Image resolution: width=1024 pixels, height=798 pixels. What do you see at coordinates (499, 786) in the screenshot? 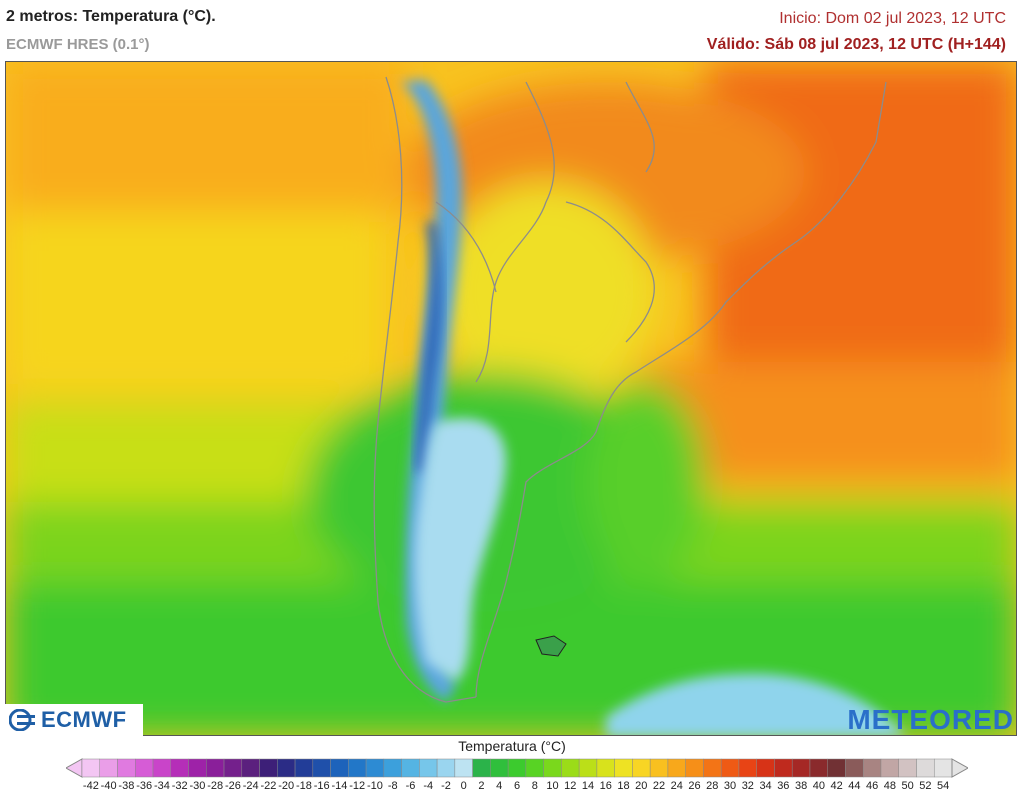
I see `scale-tick-label: 4` at bounding box center [499, 786].